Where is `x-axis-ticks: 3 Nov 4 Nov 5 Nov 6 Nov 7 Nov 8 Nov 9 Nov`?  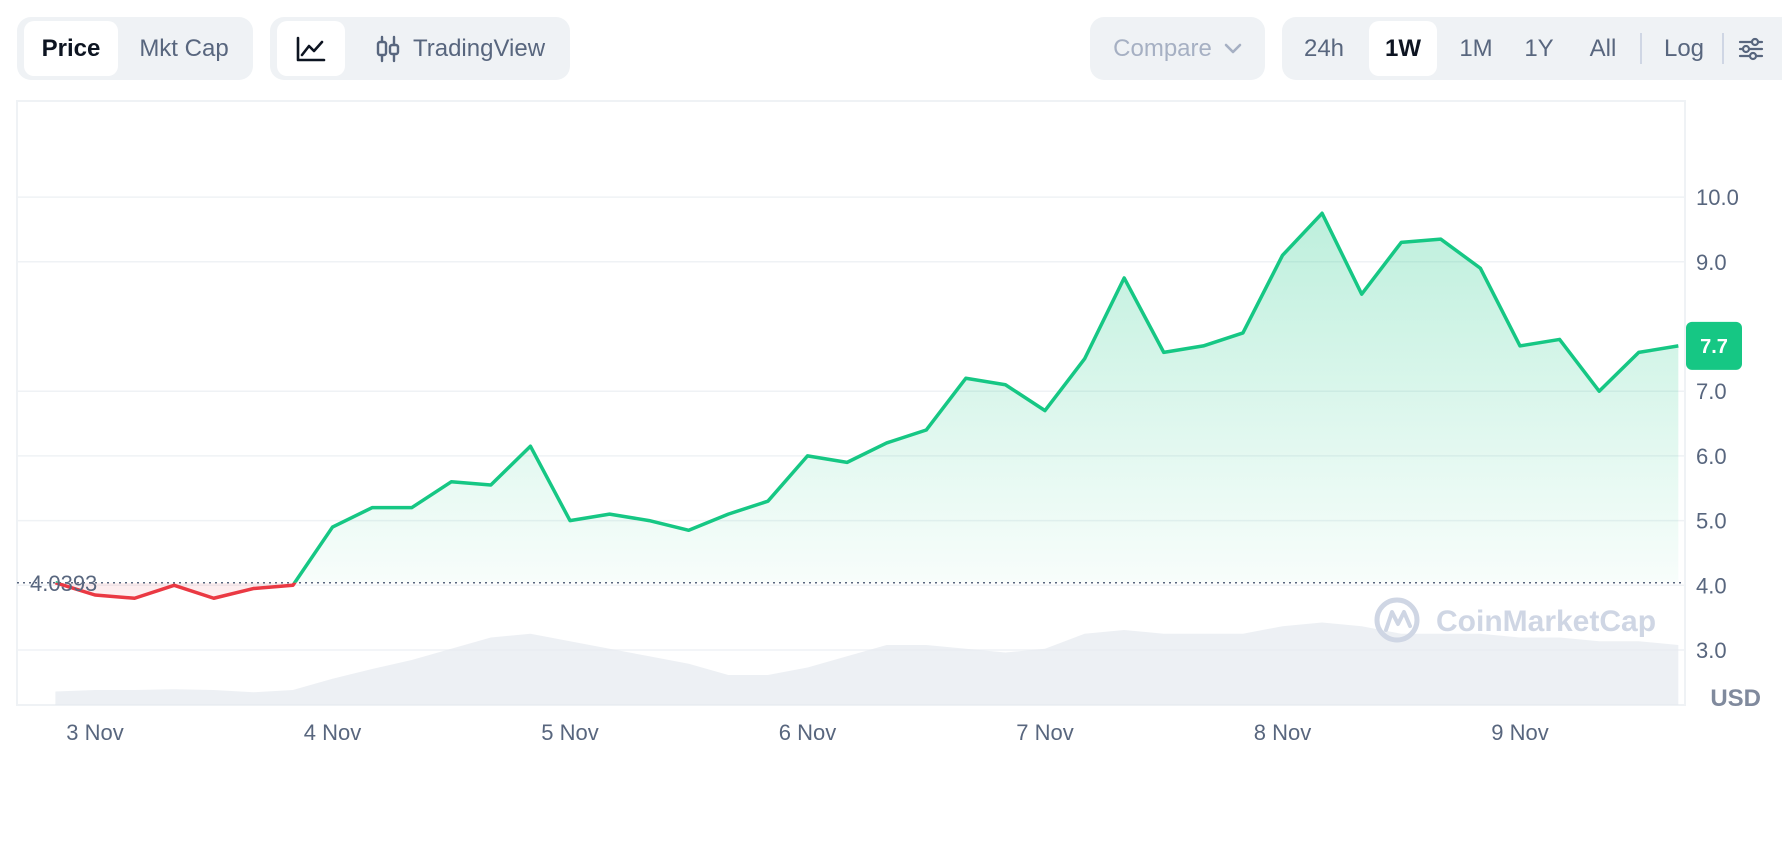 x-axis-ticks: 3 Nov 4 Nov 5 Nov 6 Nov 7 Nov 8 Nov 9 Nov is located at coordinates (807, 732).